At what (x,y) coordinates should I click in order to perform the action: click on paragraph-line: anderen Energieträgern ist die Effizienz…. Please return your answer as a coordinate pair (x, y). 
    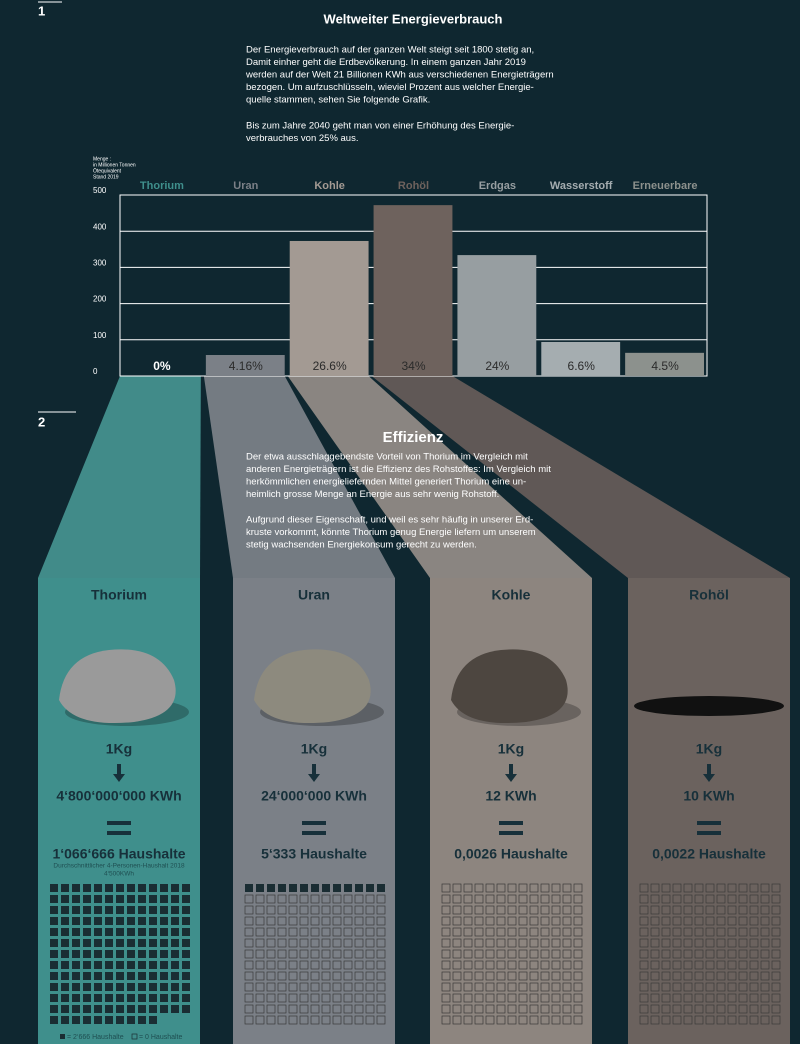
    Looking at the image, I should click on (398, 469).